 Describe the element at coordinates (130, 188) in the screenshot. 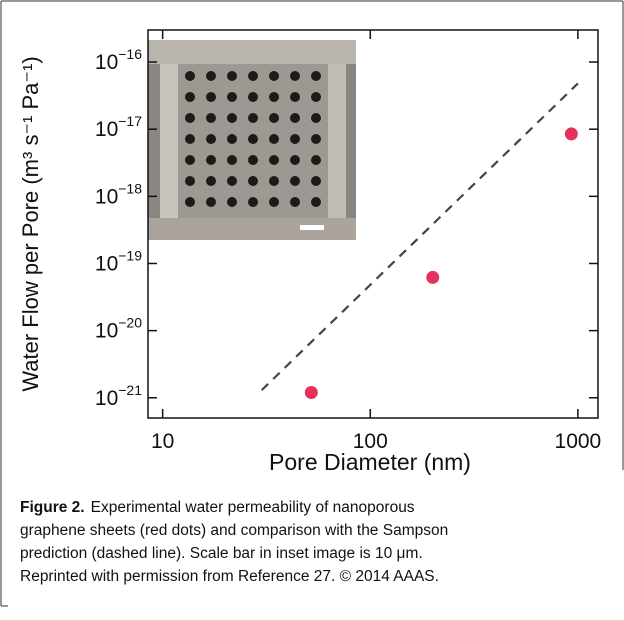

I see `y-tick-exponent: −18` at that location.